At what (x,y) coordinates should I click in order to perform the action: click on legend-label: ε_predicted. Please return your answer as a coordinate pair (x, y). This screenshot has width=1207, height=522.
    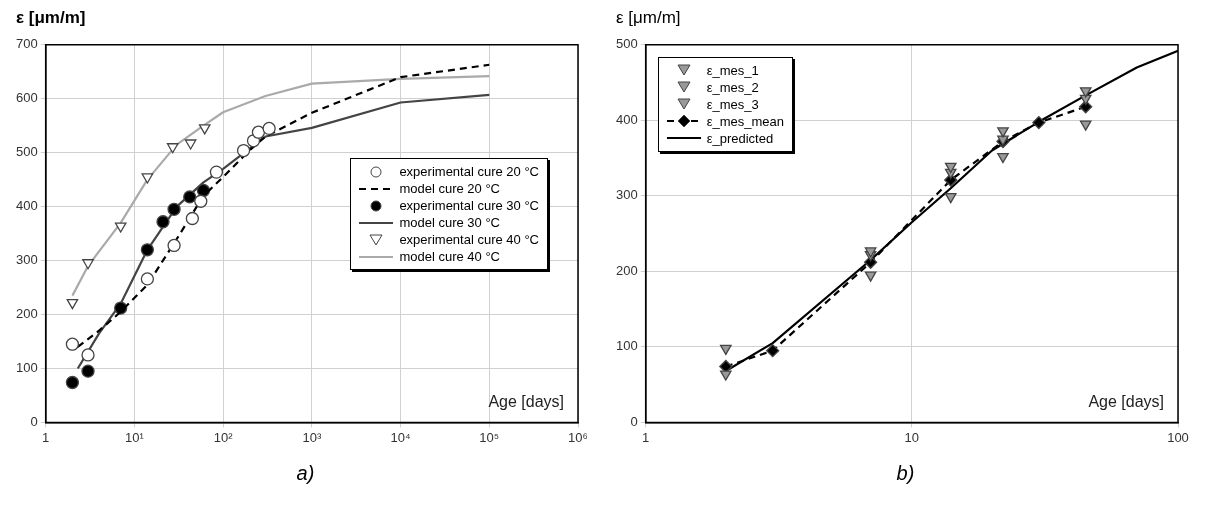
    Looking at the image, I should click on (740, 138).